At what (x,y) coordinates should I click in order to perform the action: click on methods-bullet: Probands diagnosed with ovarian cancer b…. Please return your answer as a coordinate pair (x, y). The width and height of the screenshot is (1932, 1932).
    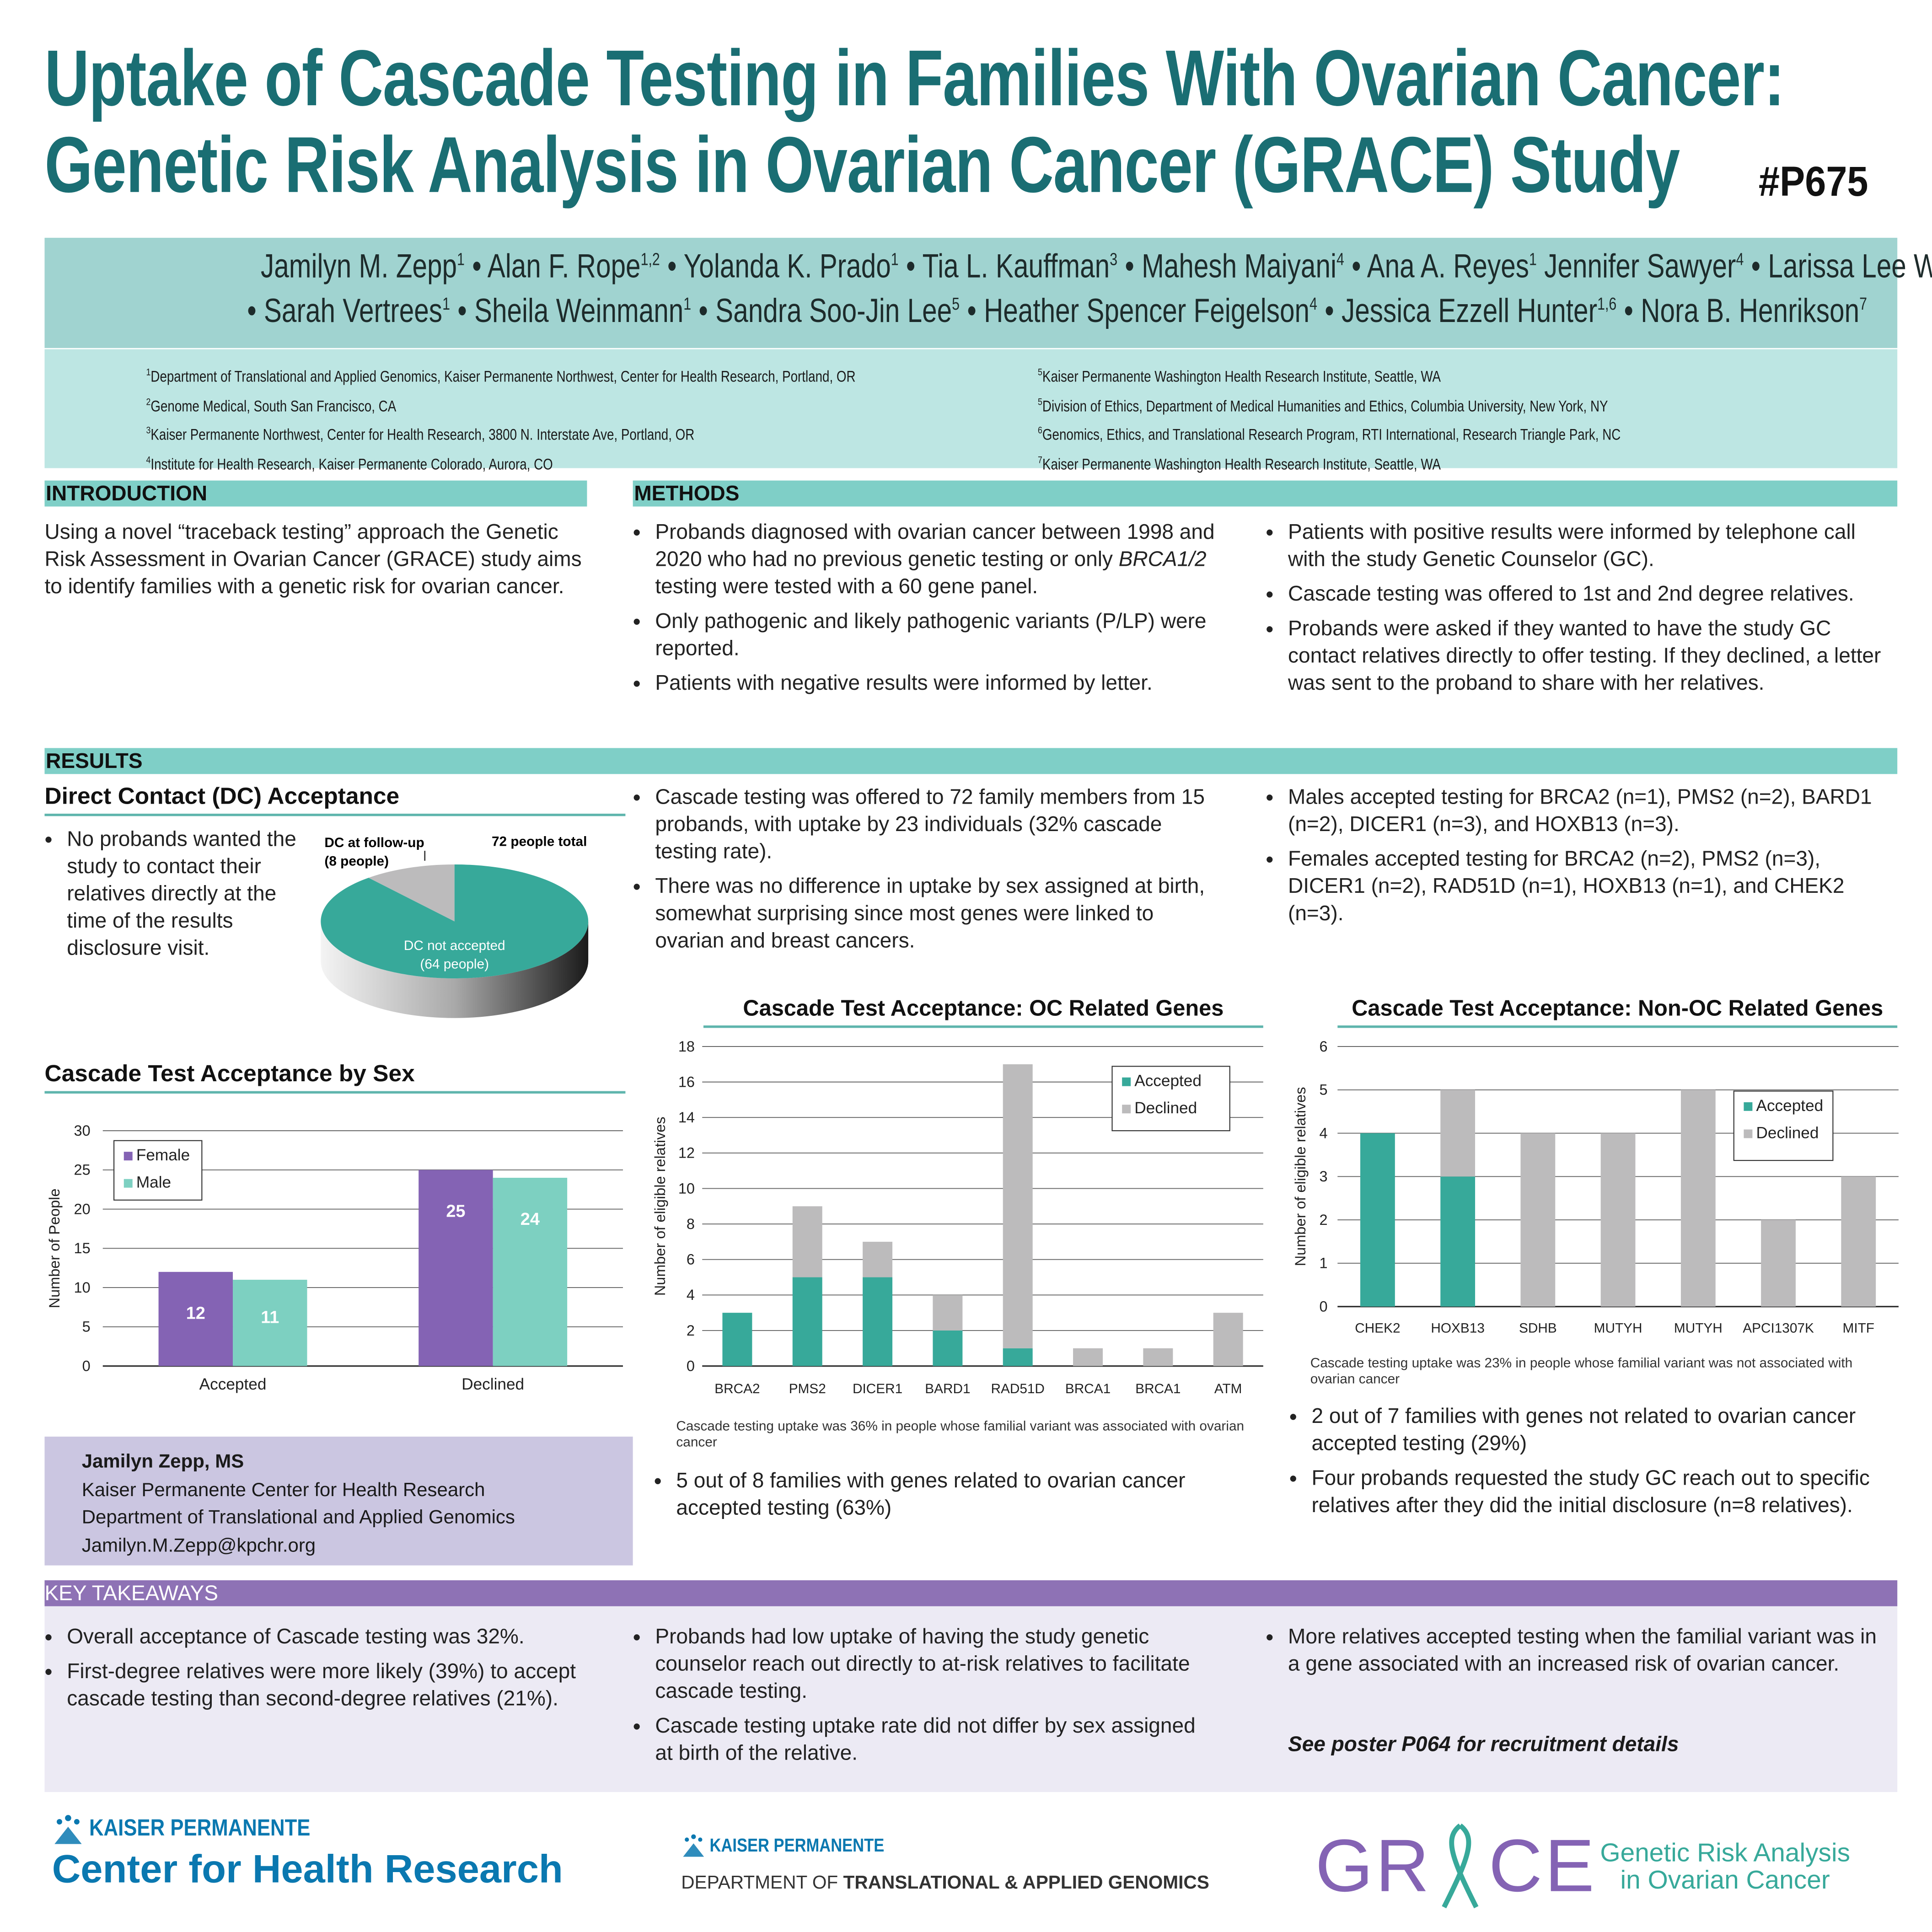
    Looking at the image, I should click on (924, 560).